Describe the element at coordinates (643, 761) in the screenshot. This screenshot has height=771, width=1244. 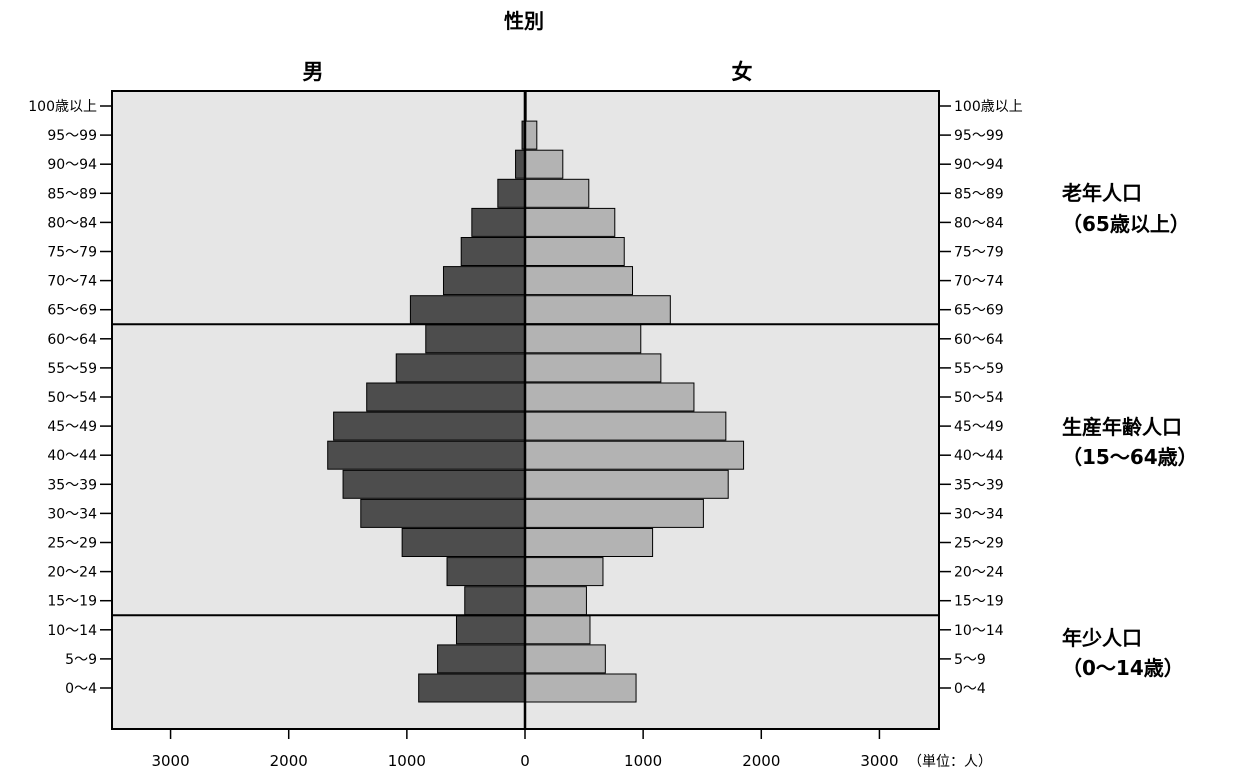
I see `x-tick-label-4: 1000` at that location.